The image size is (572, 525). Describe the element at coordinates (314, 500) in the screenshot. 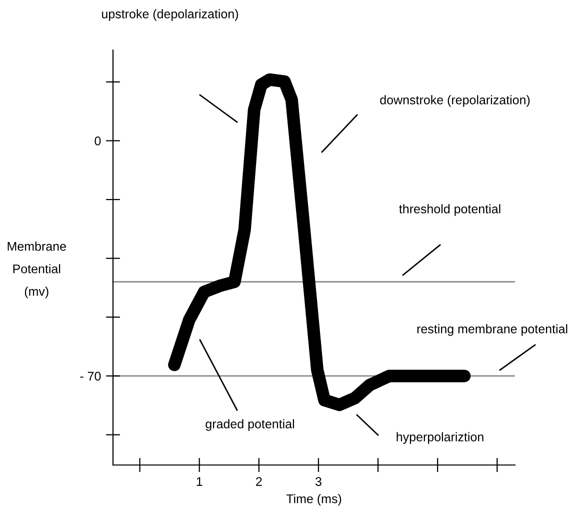

I see `x-axis-title: Time (ms)` at that location.